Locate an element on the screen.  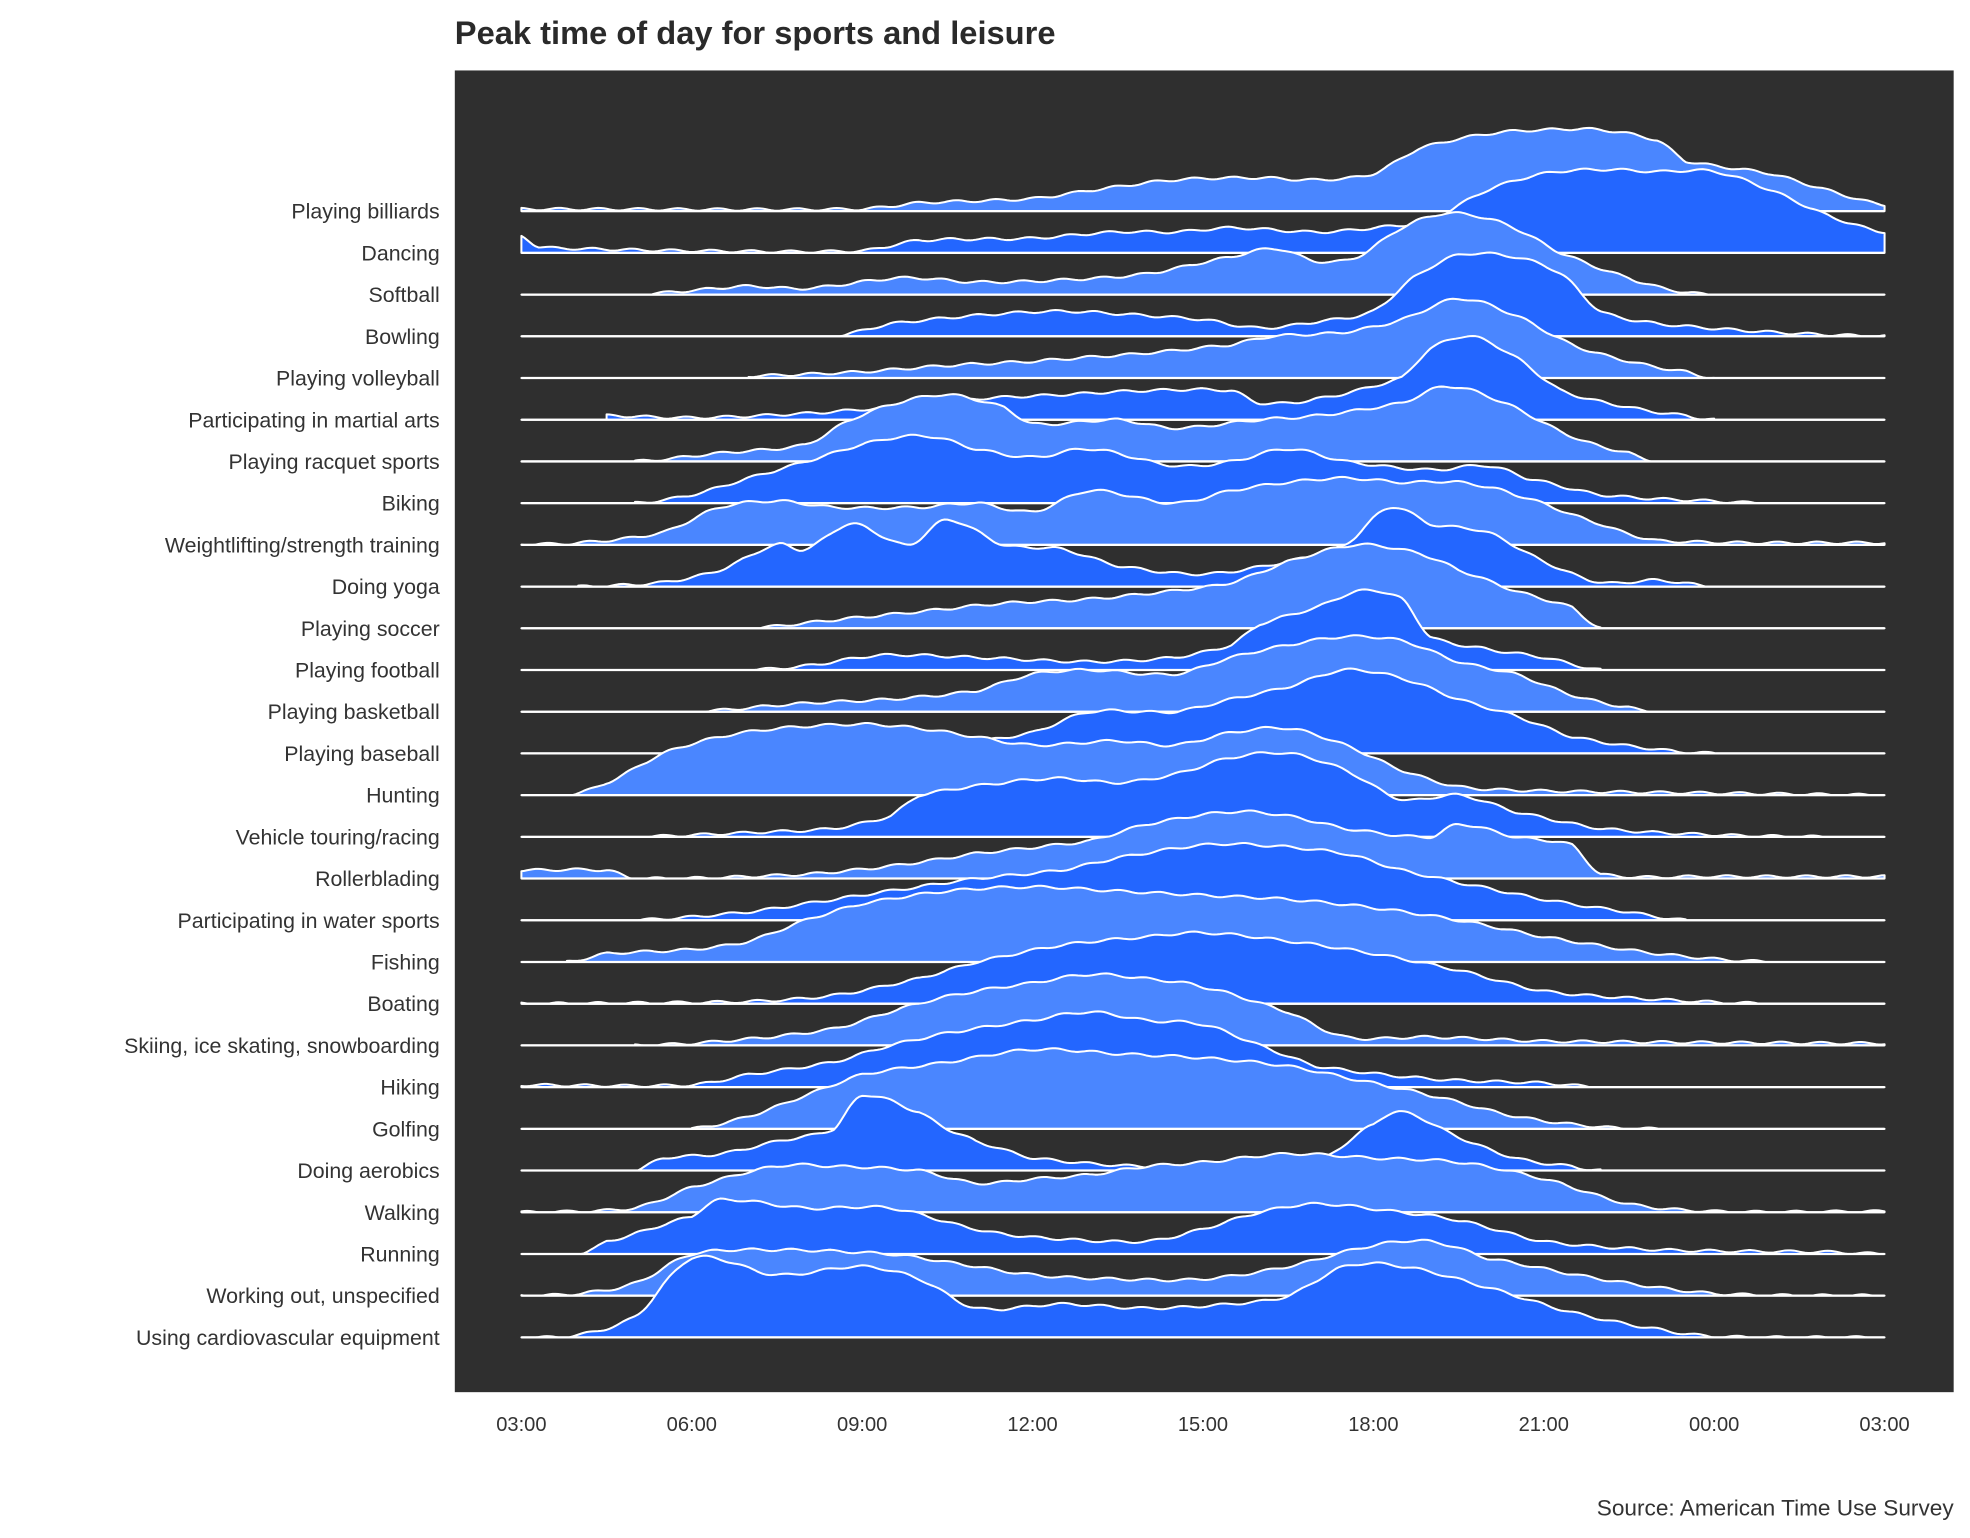
y-axis-label: Bowling is located at coordinates (402, 337).